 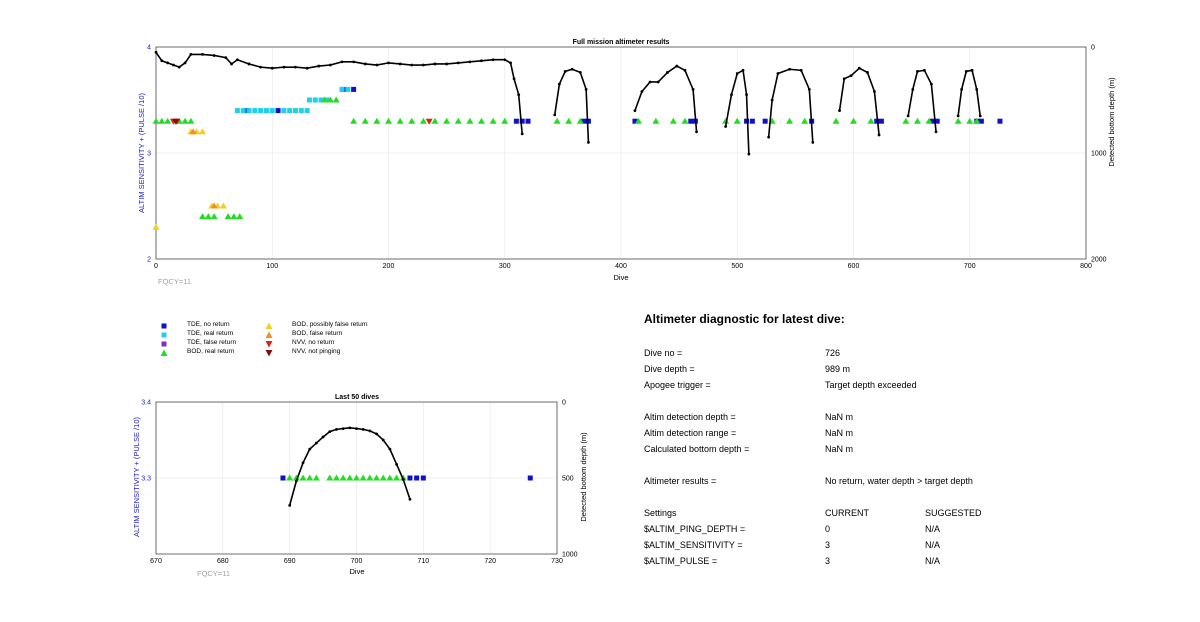 What do you see at coordinates (330, 324) in the screenshot?
I see `legend-label: BOD, possibly false return` at bounding box center [330, 324].